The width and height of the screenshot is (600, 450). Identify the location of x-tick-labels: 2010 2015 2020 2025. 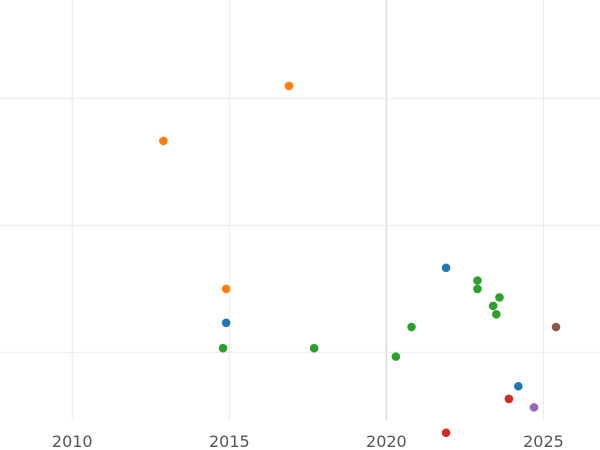
(308, 441).